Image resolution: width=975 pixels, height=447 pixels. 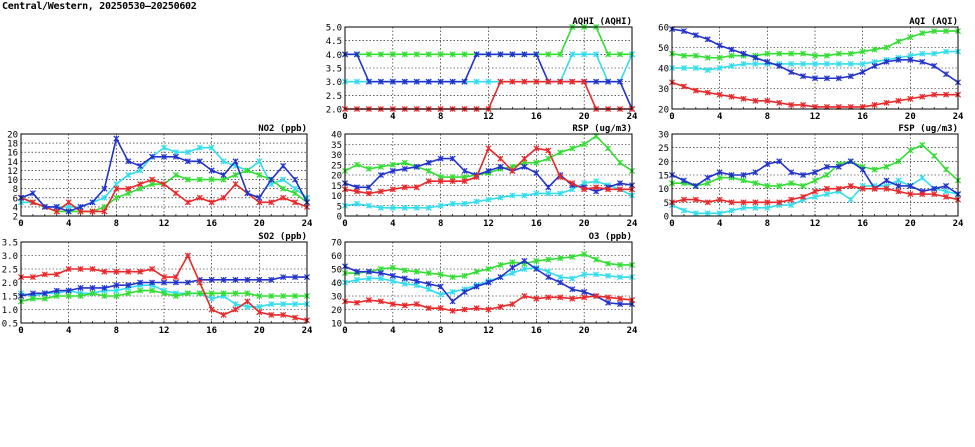 What do you see at coordinates (164, 282) in the screenshot?
I see `so2-frame` at bounding box center [164, 282].